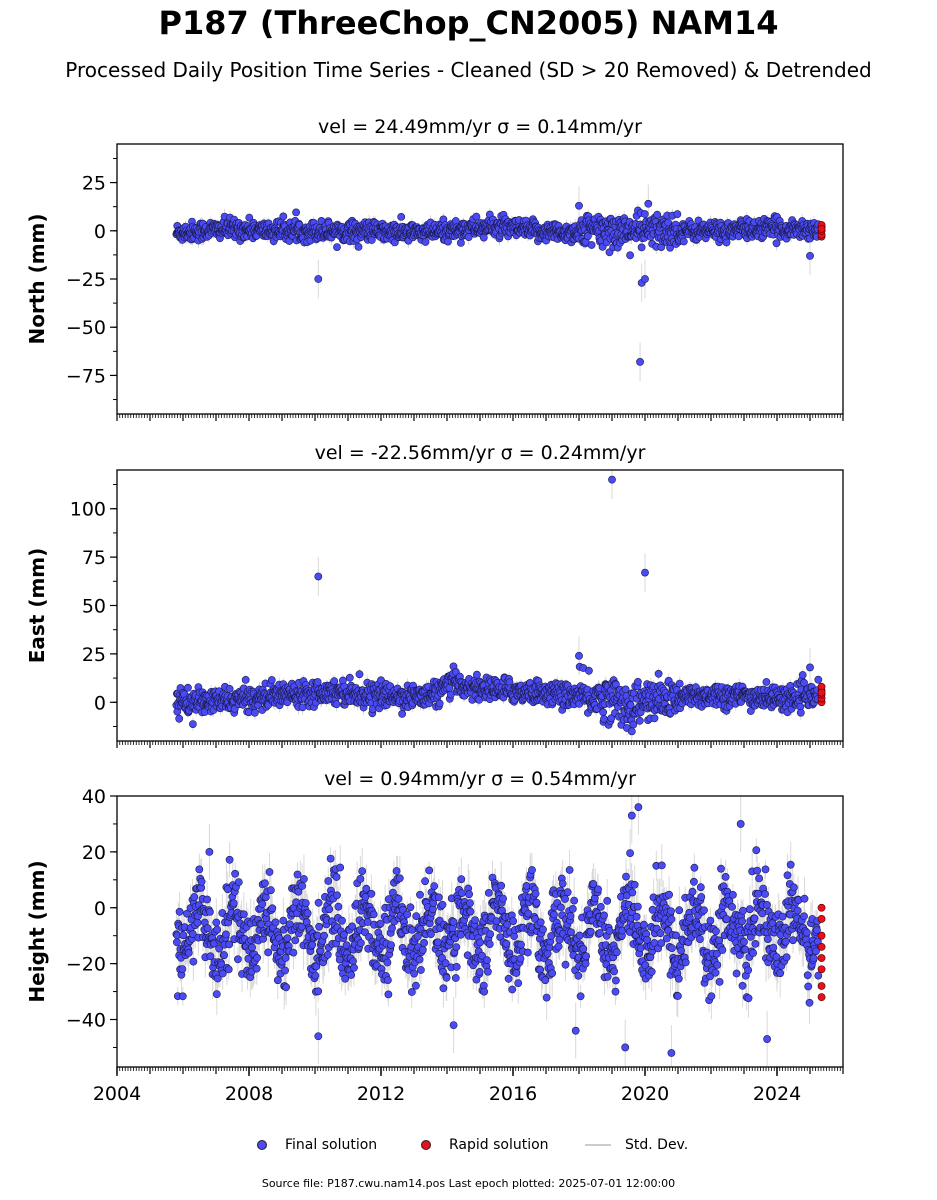 This screenshot has height=1200, width=937. Describe the element at coordinates (821, 228) in the screenshot. I see `rapid-point` at that location.